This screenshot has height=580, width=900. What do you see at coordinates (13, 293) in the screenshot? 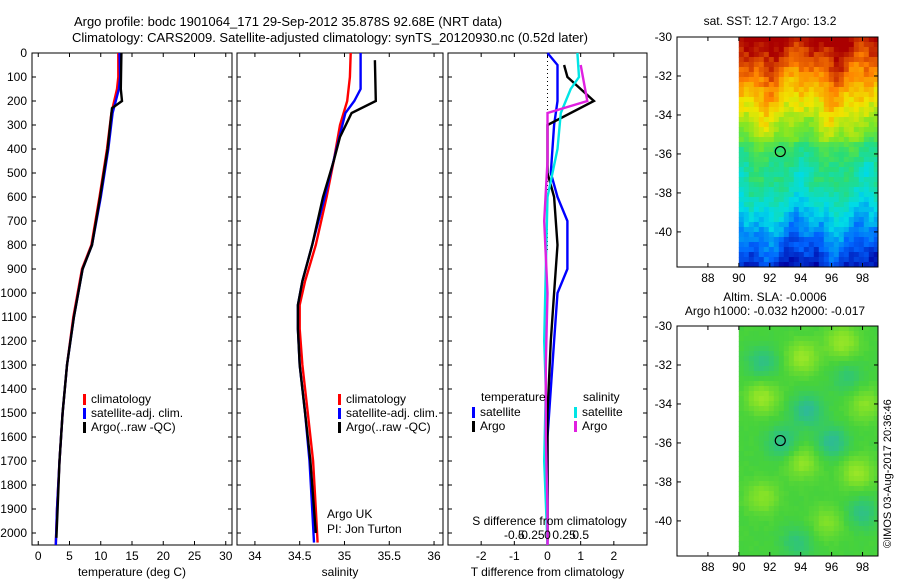
I see `temperature-ytick-label: 1000` at bounding box center [13, 293].